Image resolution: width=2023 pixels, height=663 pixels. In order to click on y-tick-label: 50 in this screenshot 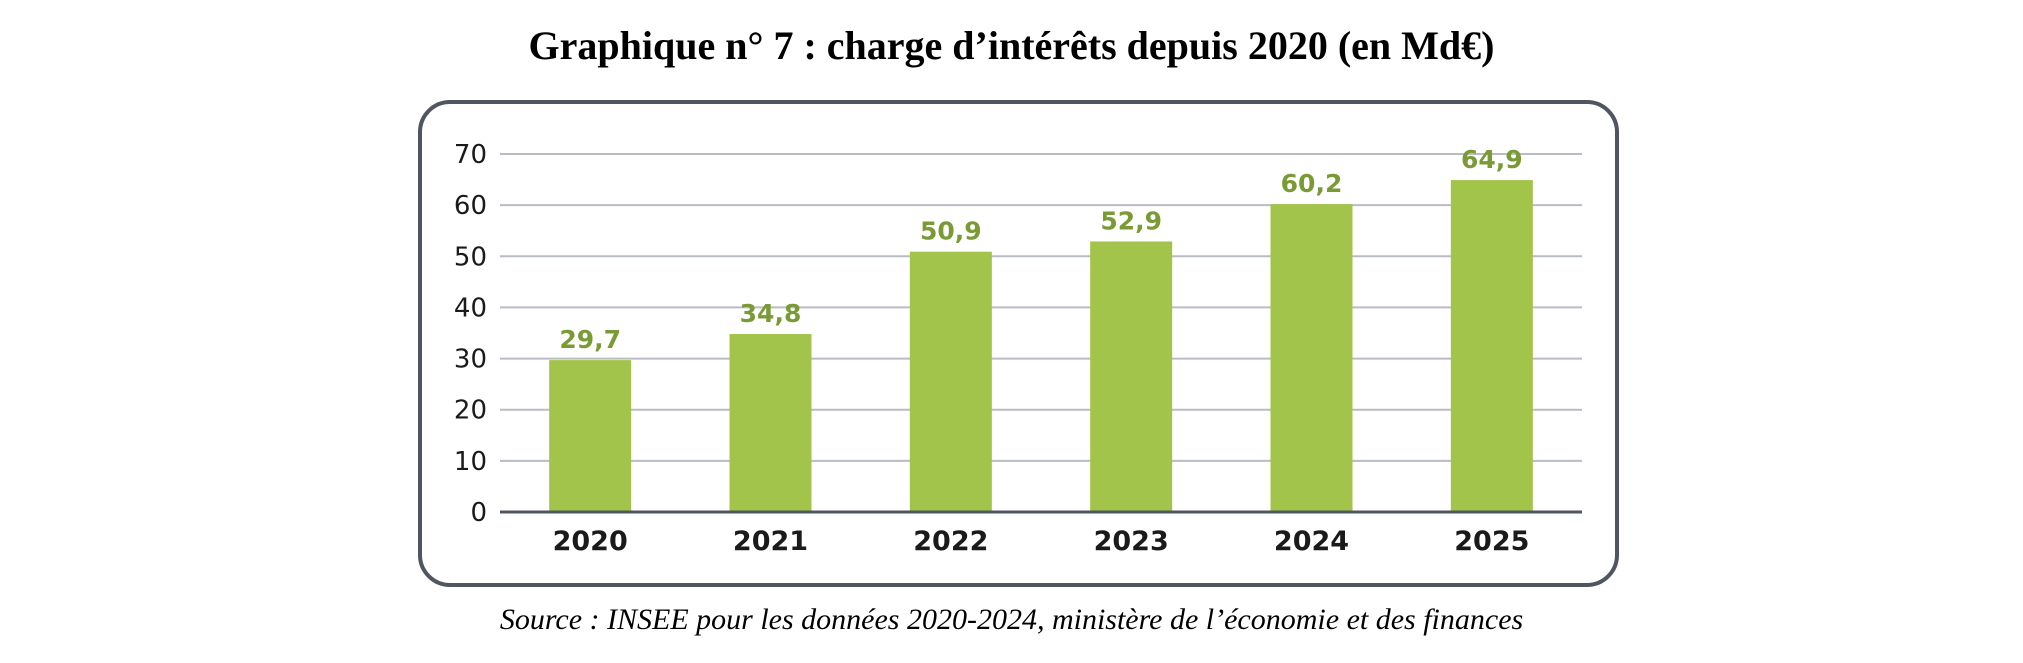, I will do `click(470, 257)`.